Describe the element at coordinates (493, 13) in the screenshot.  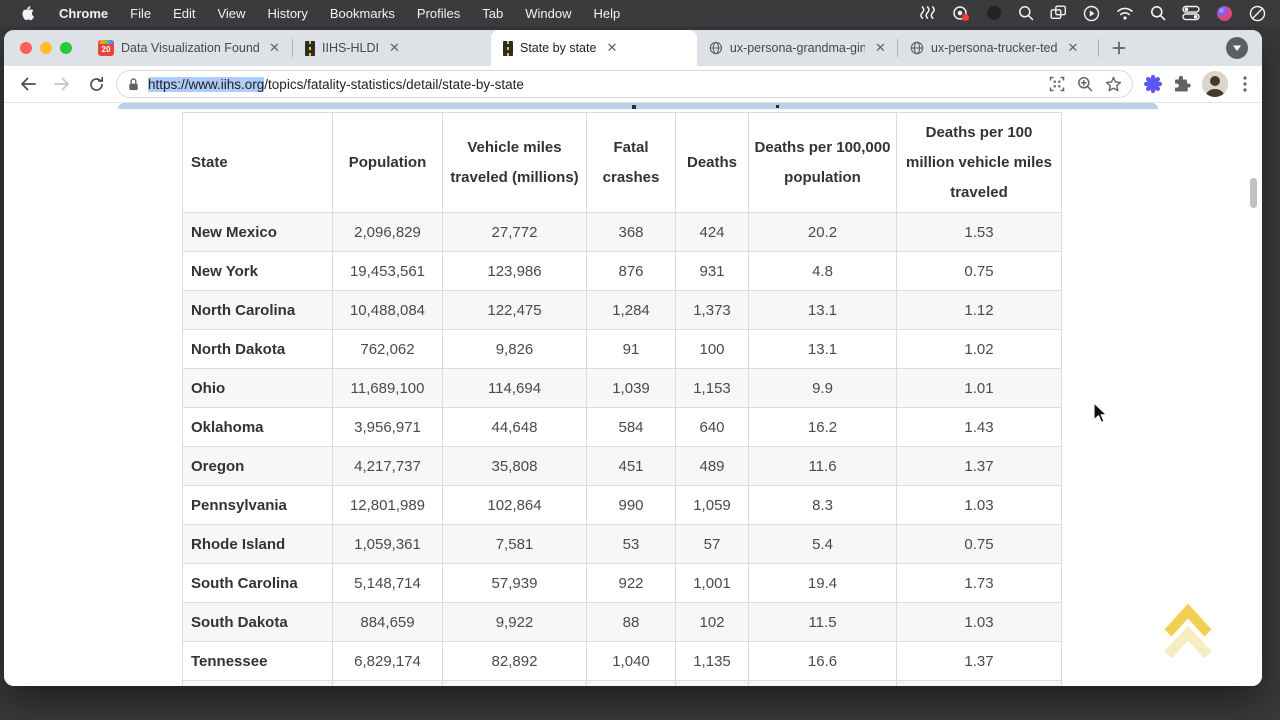
I see `menu-item-tab: Tab` at that location.